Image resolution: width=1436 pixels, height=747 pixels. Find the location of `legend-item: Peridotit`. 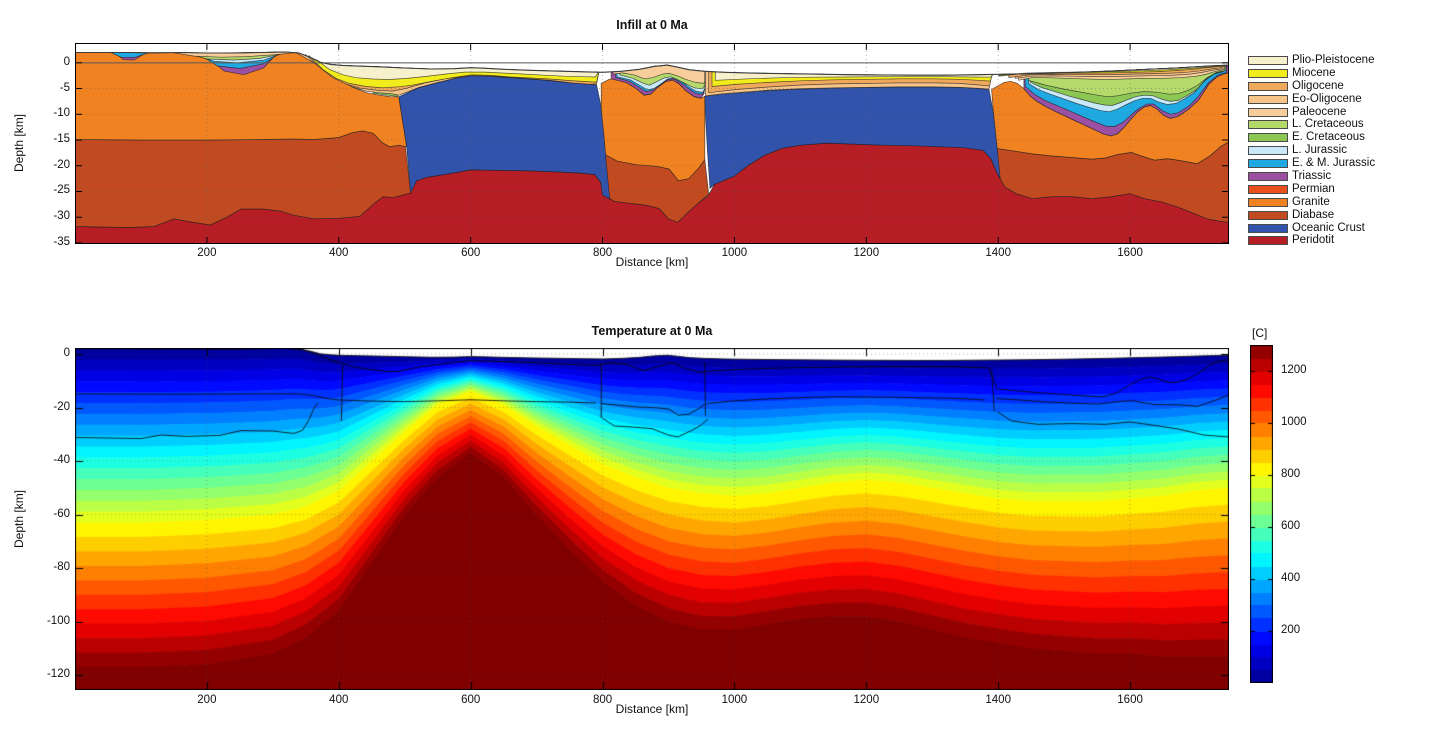

legend-item: Peridotit is located at coordinates (1311, 240).